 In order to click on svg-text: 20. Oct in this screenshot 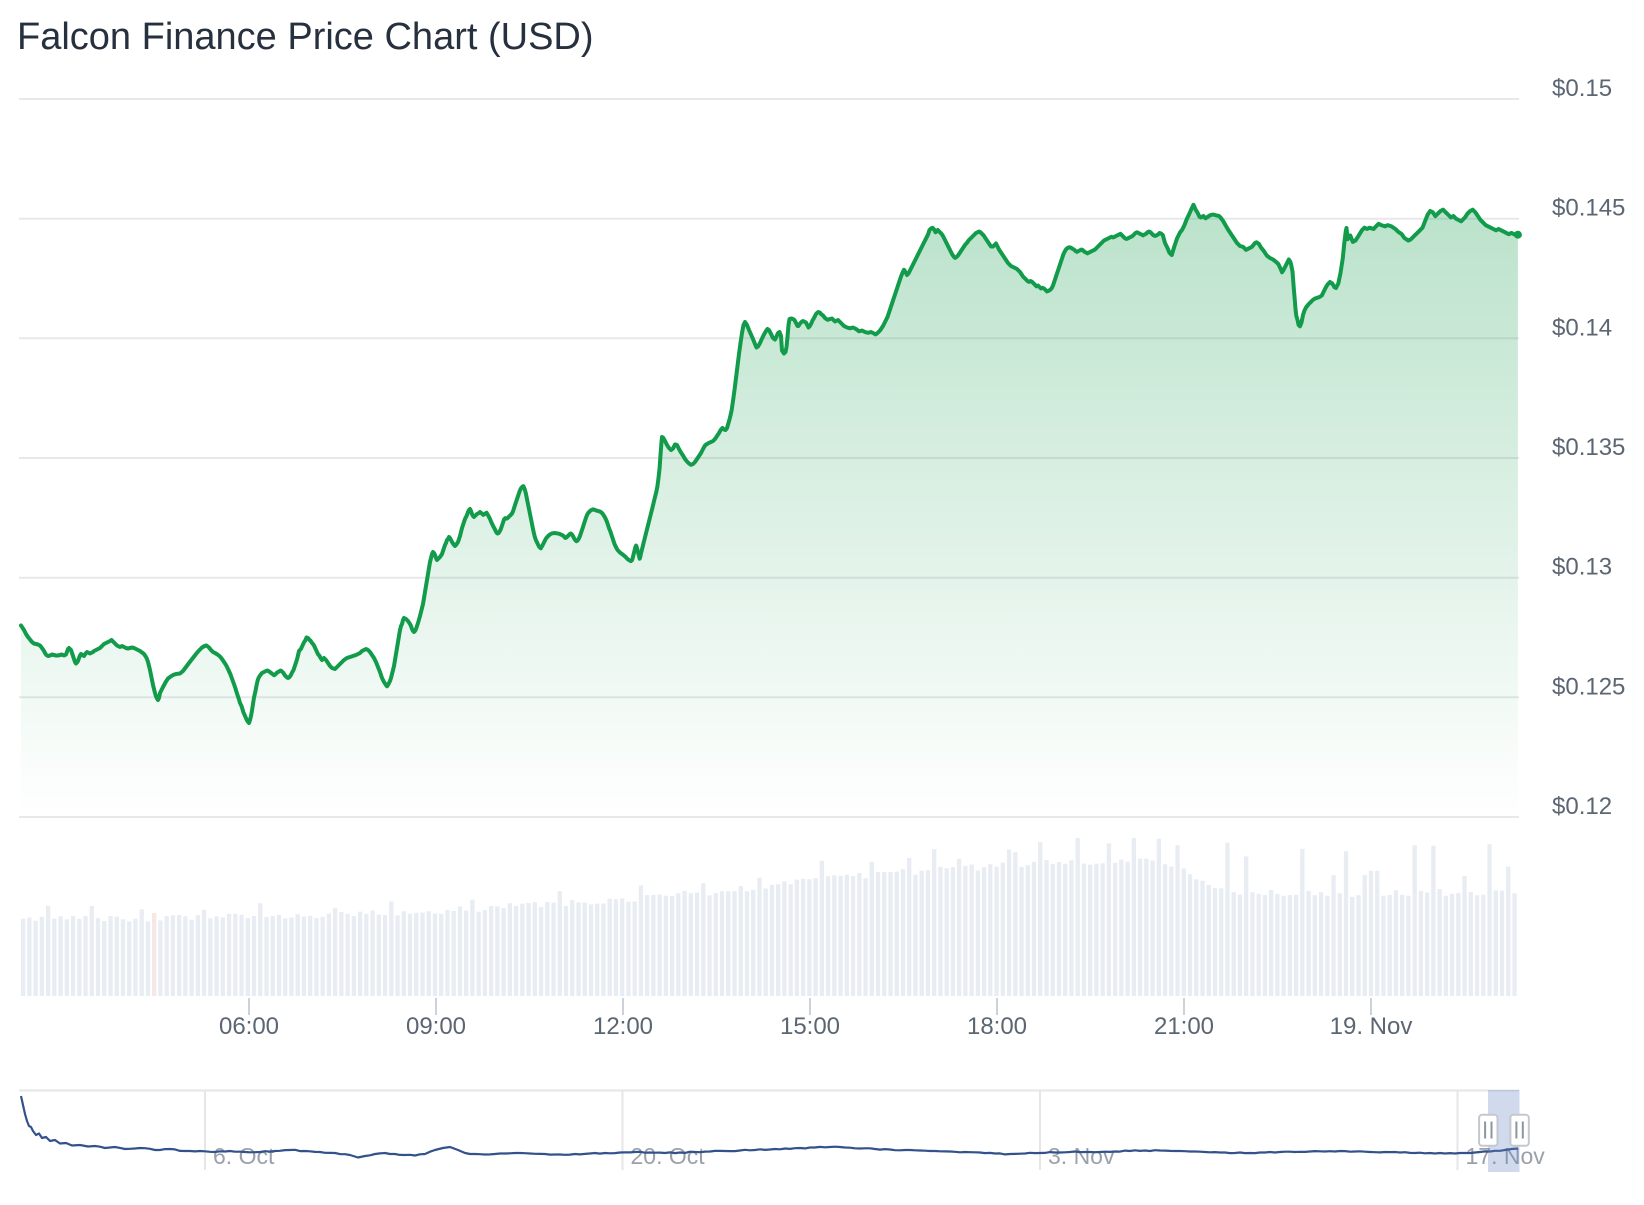, I will do `click(668, 1156)`.